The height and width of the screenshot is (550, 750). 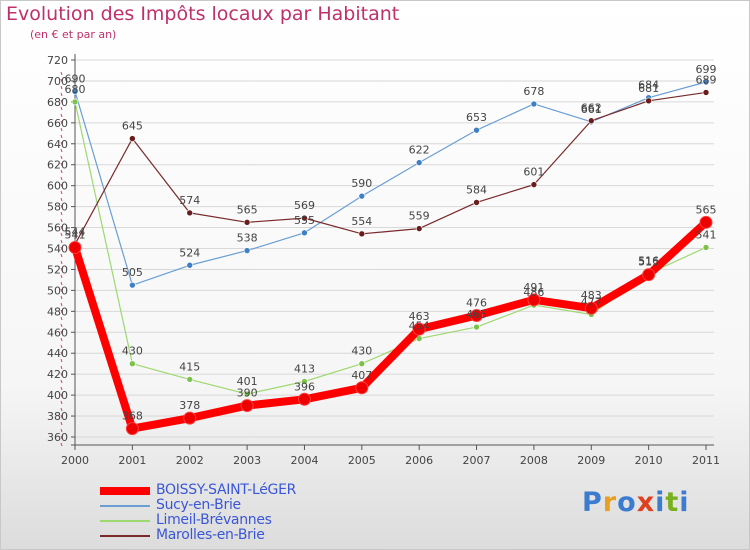 I want to click on data-label: 559, so click(x=419, y=216).